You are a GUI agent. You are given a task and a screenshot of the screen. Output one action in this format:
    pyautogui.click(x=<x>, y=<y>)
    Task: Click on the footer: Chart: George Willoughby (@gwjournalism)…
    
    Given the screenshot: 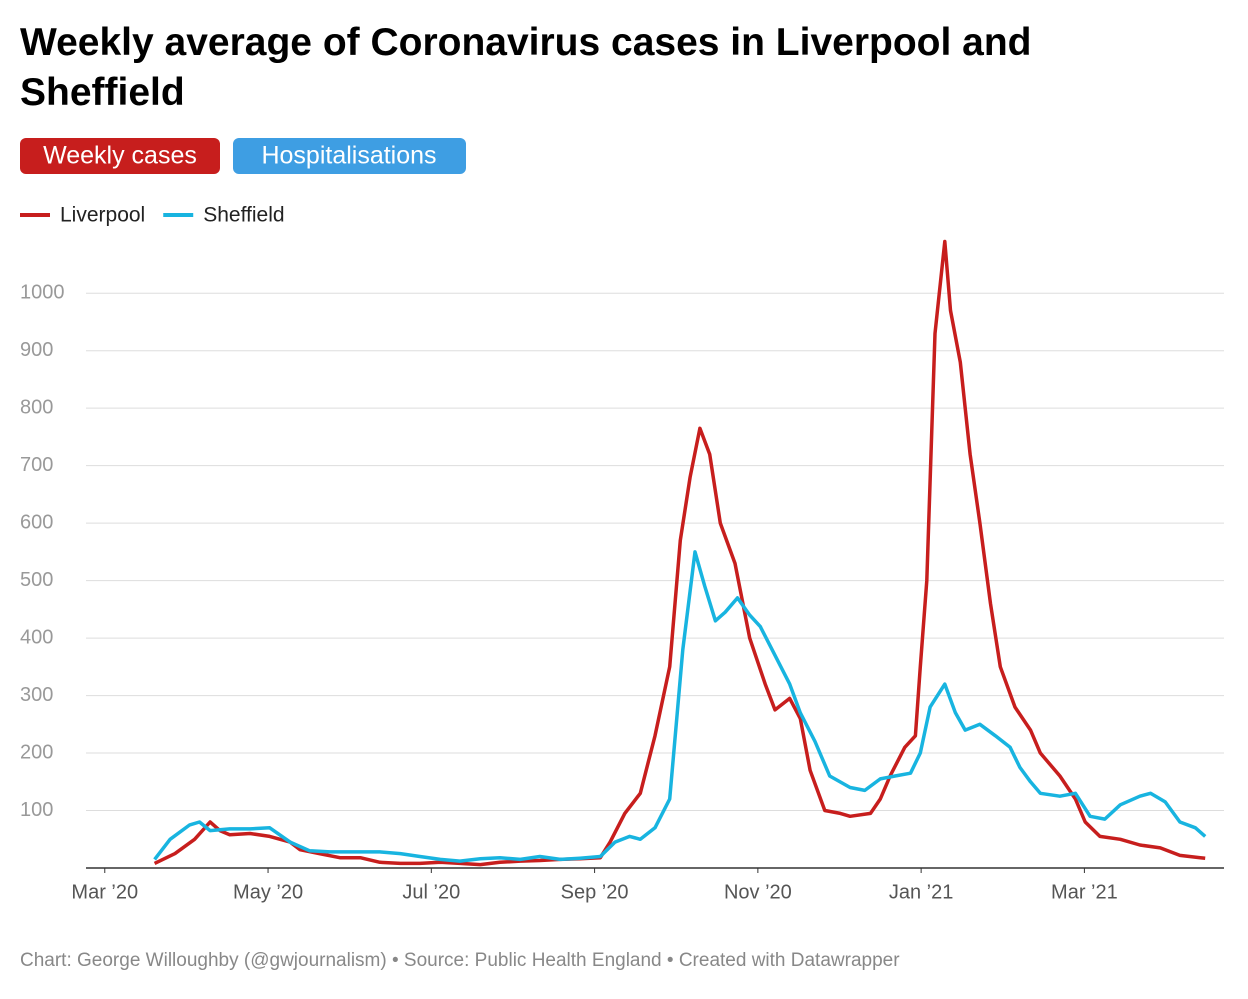 What is the action you would take?
    pyautogui.click(x=460, y=960)
    